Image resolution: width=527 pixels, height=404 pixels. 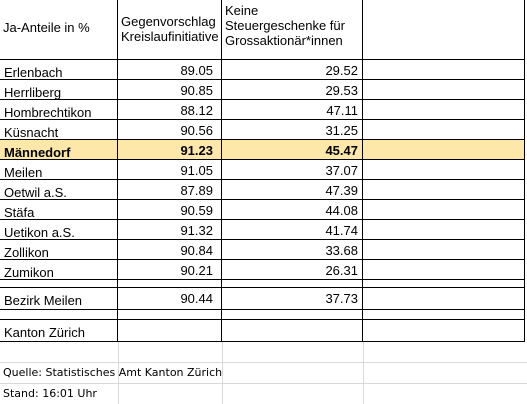 I want to click on municipality-cell: Oetwil a.S., so click(x=59, y=190).